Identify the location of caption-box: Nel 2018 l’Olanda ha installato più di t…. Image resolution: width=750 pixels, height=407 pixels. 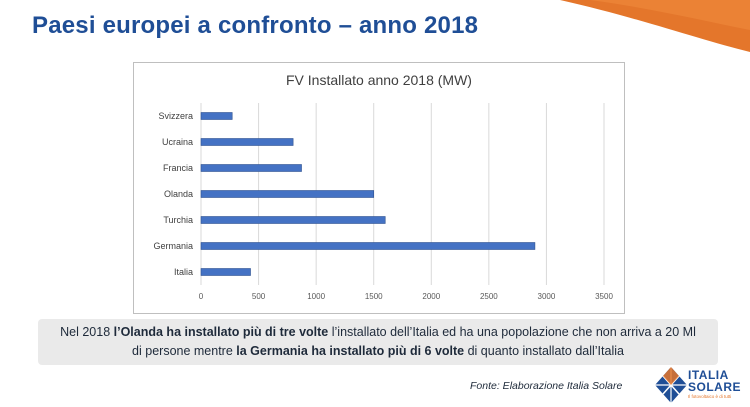
(378, 342).